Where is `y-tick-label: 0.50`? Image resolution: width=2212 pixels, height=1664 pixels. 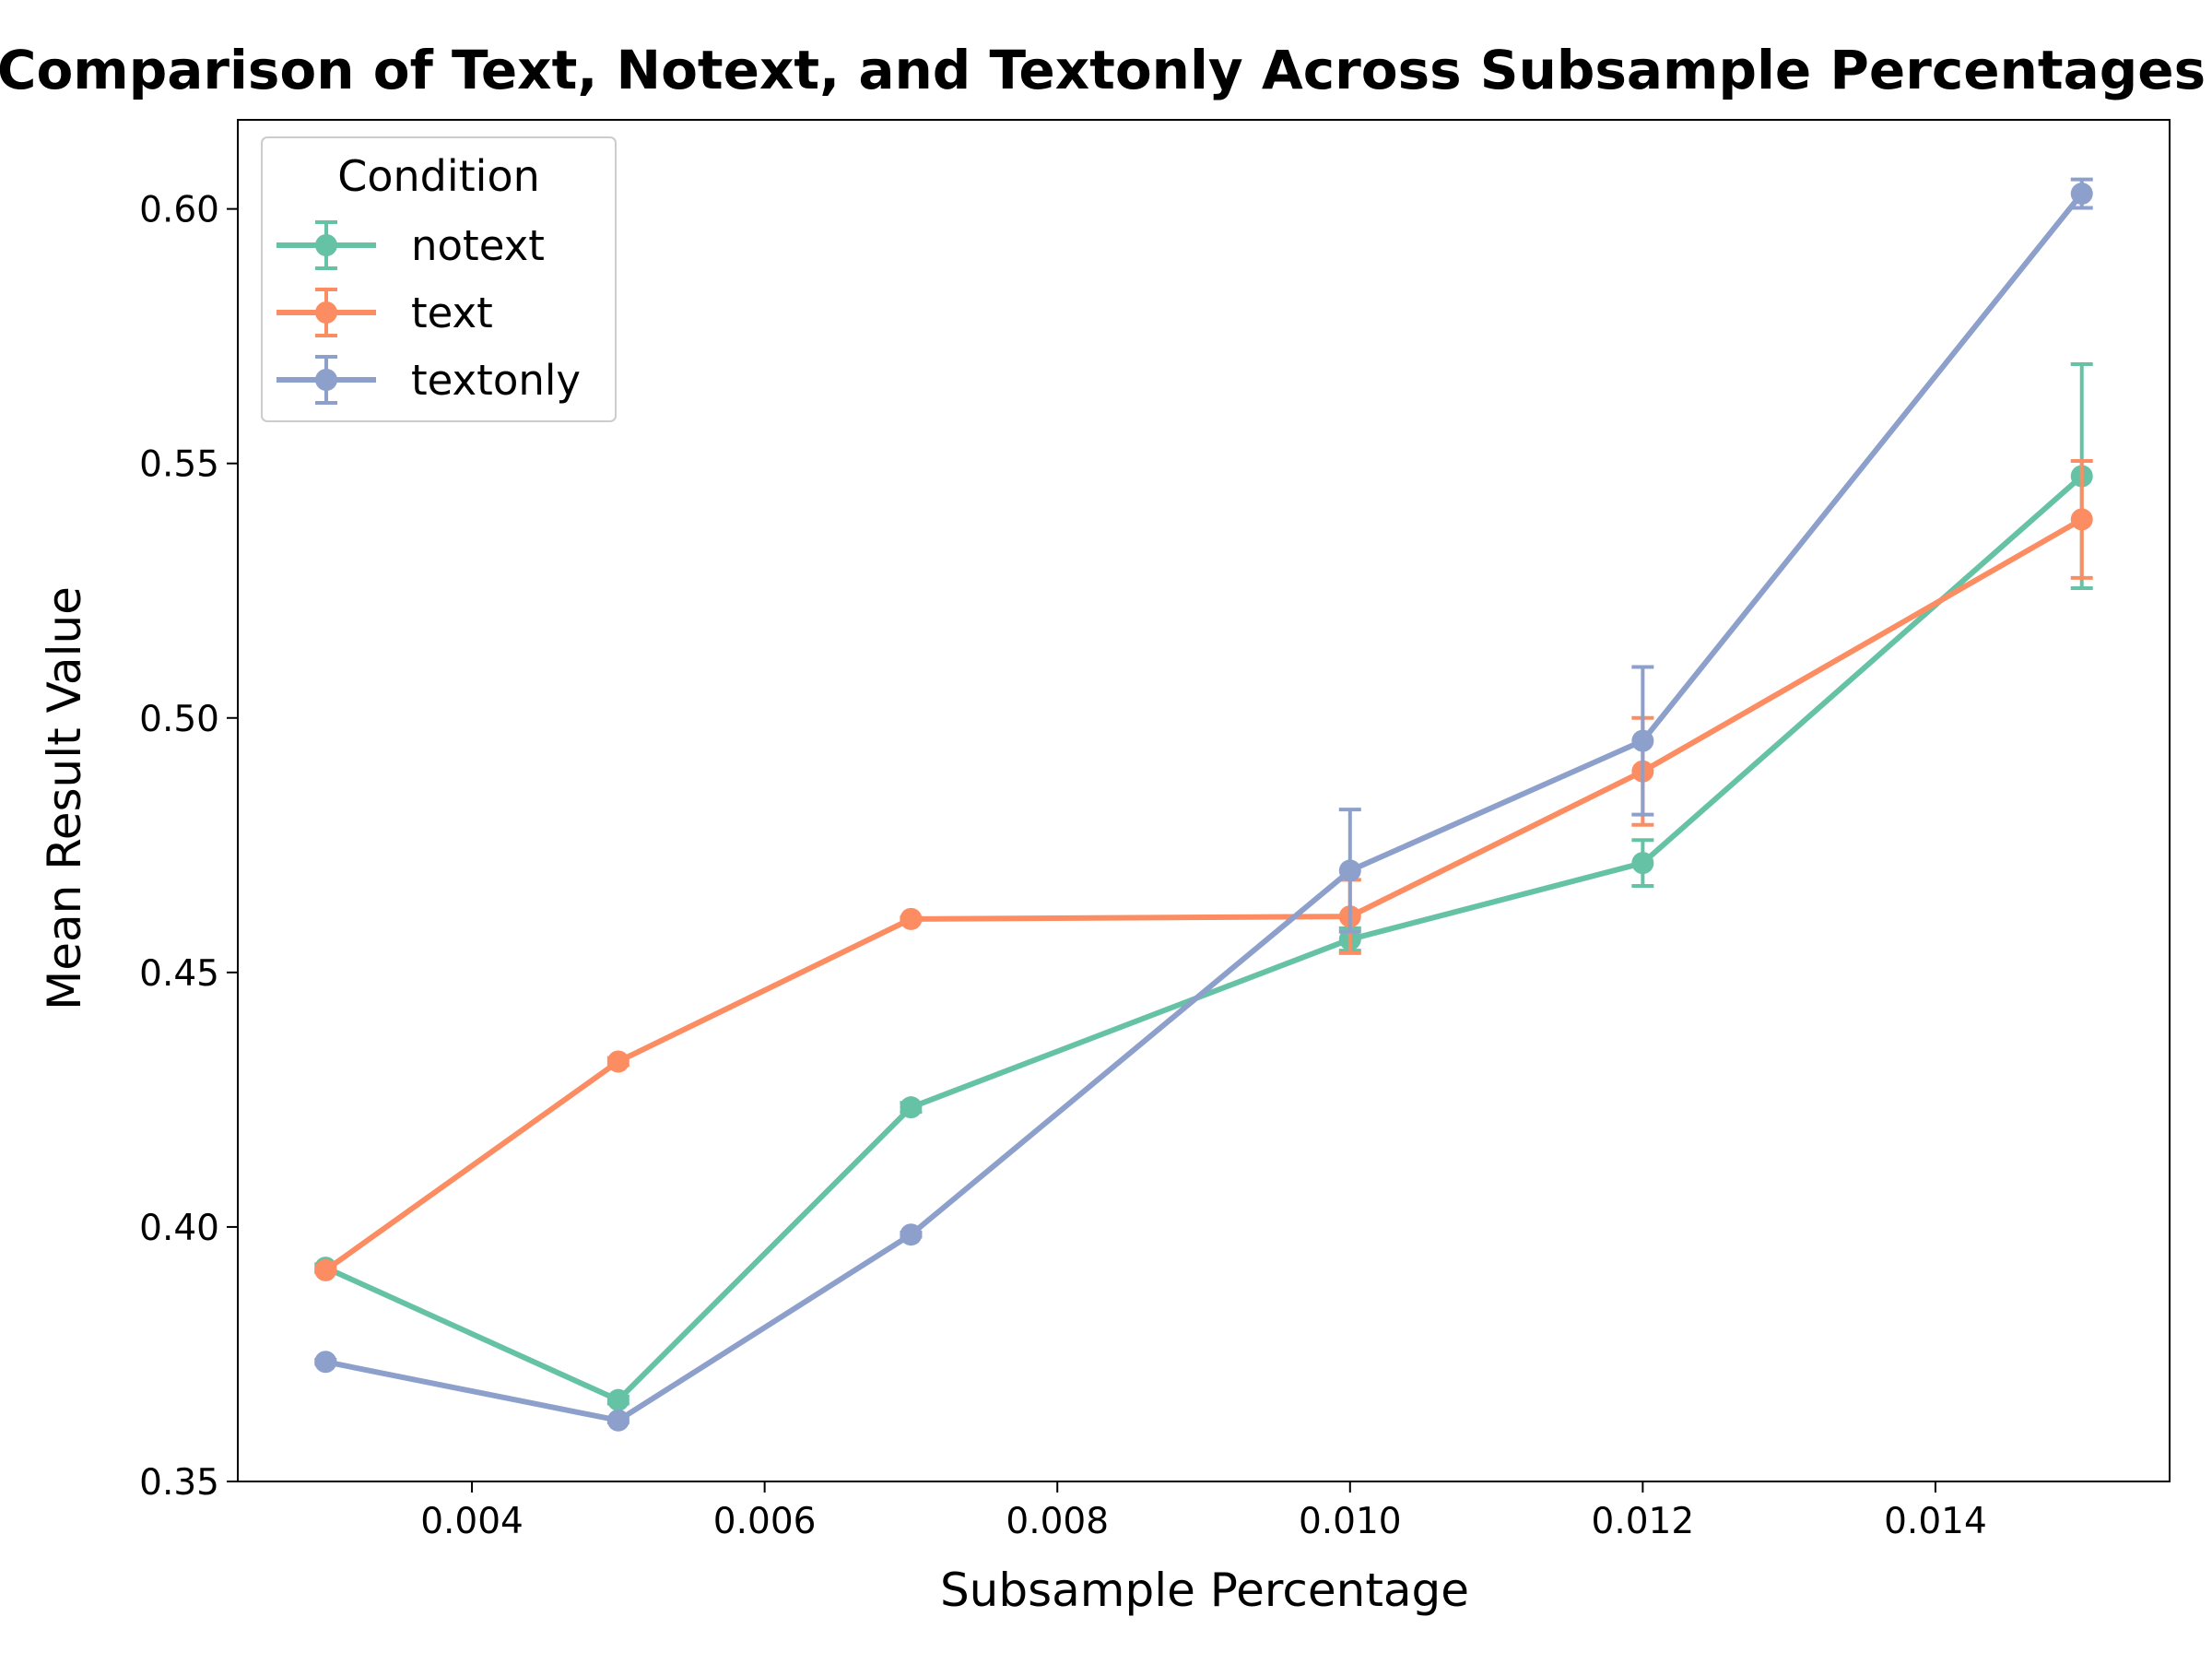 y-tick-label: 0.50 is located at coordinates (179, 719).